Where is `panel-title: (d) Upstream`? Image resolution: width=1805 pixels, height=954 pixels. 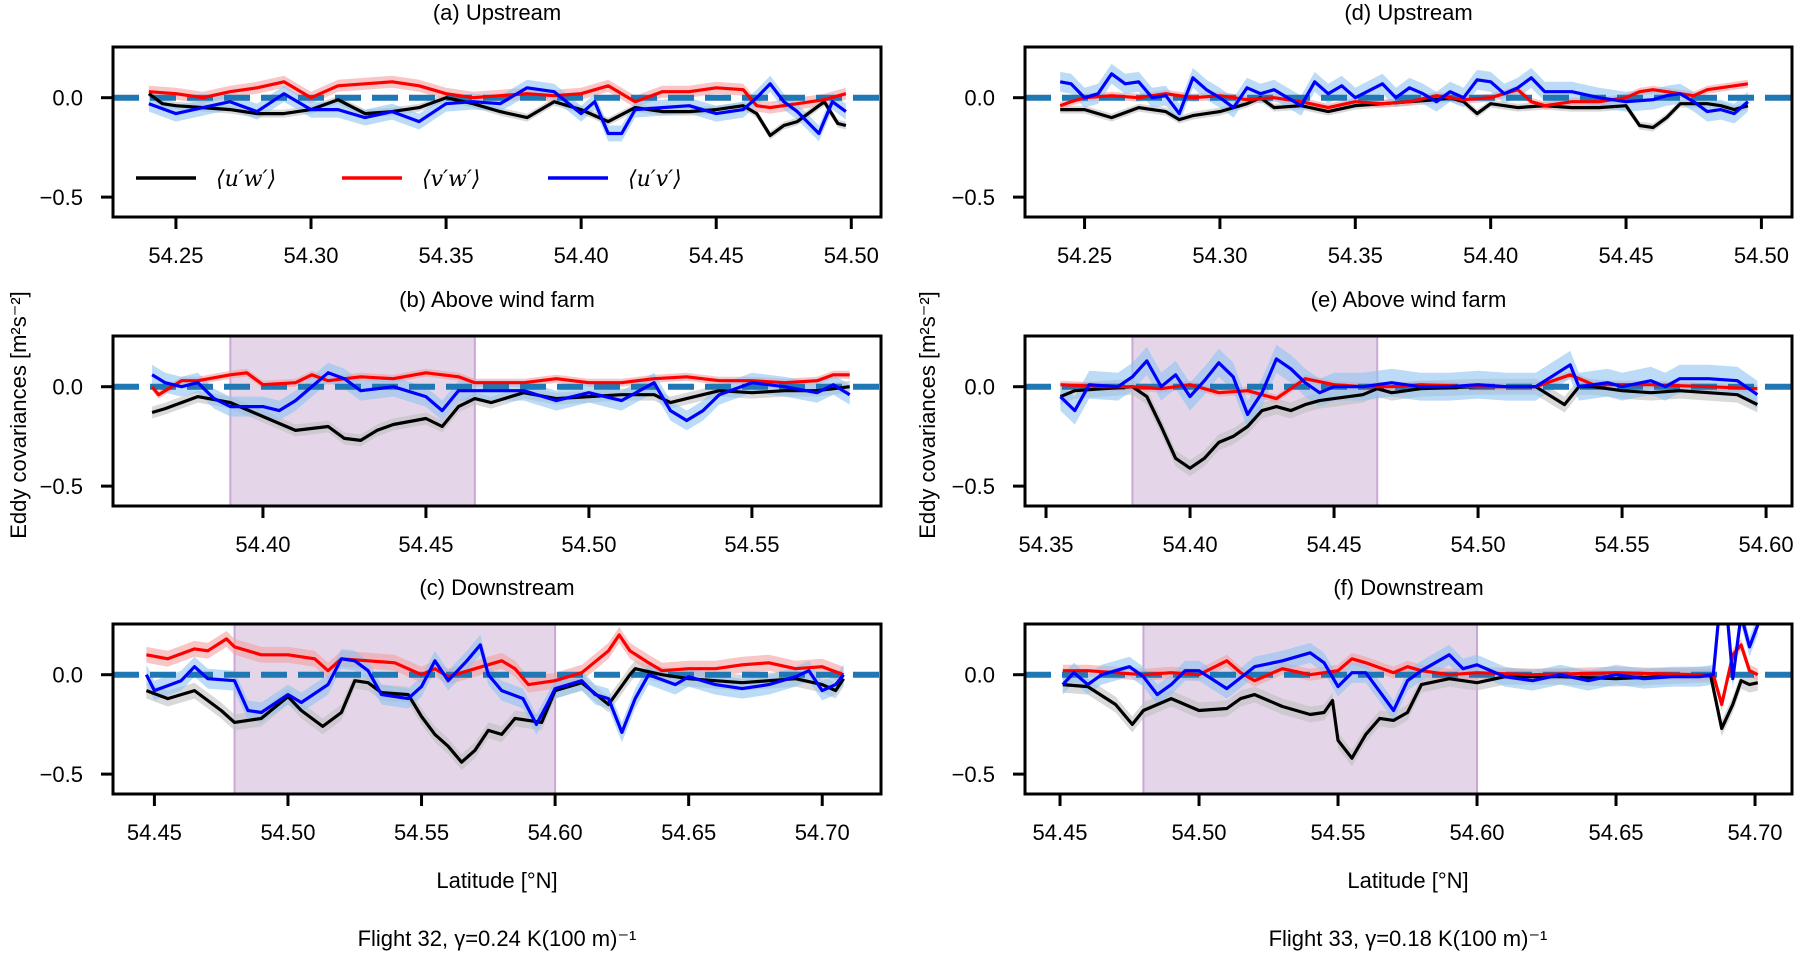
panel-title: (d) Upstream is located at coordinates (1408, 12).